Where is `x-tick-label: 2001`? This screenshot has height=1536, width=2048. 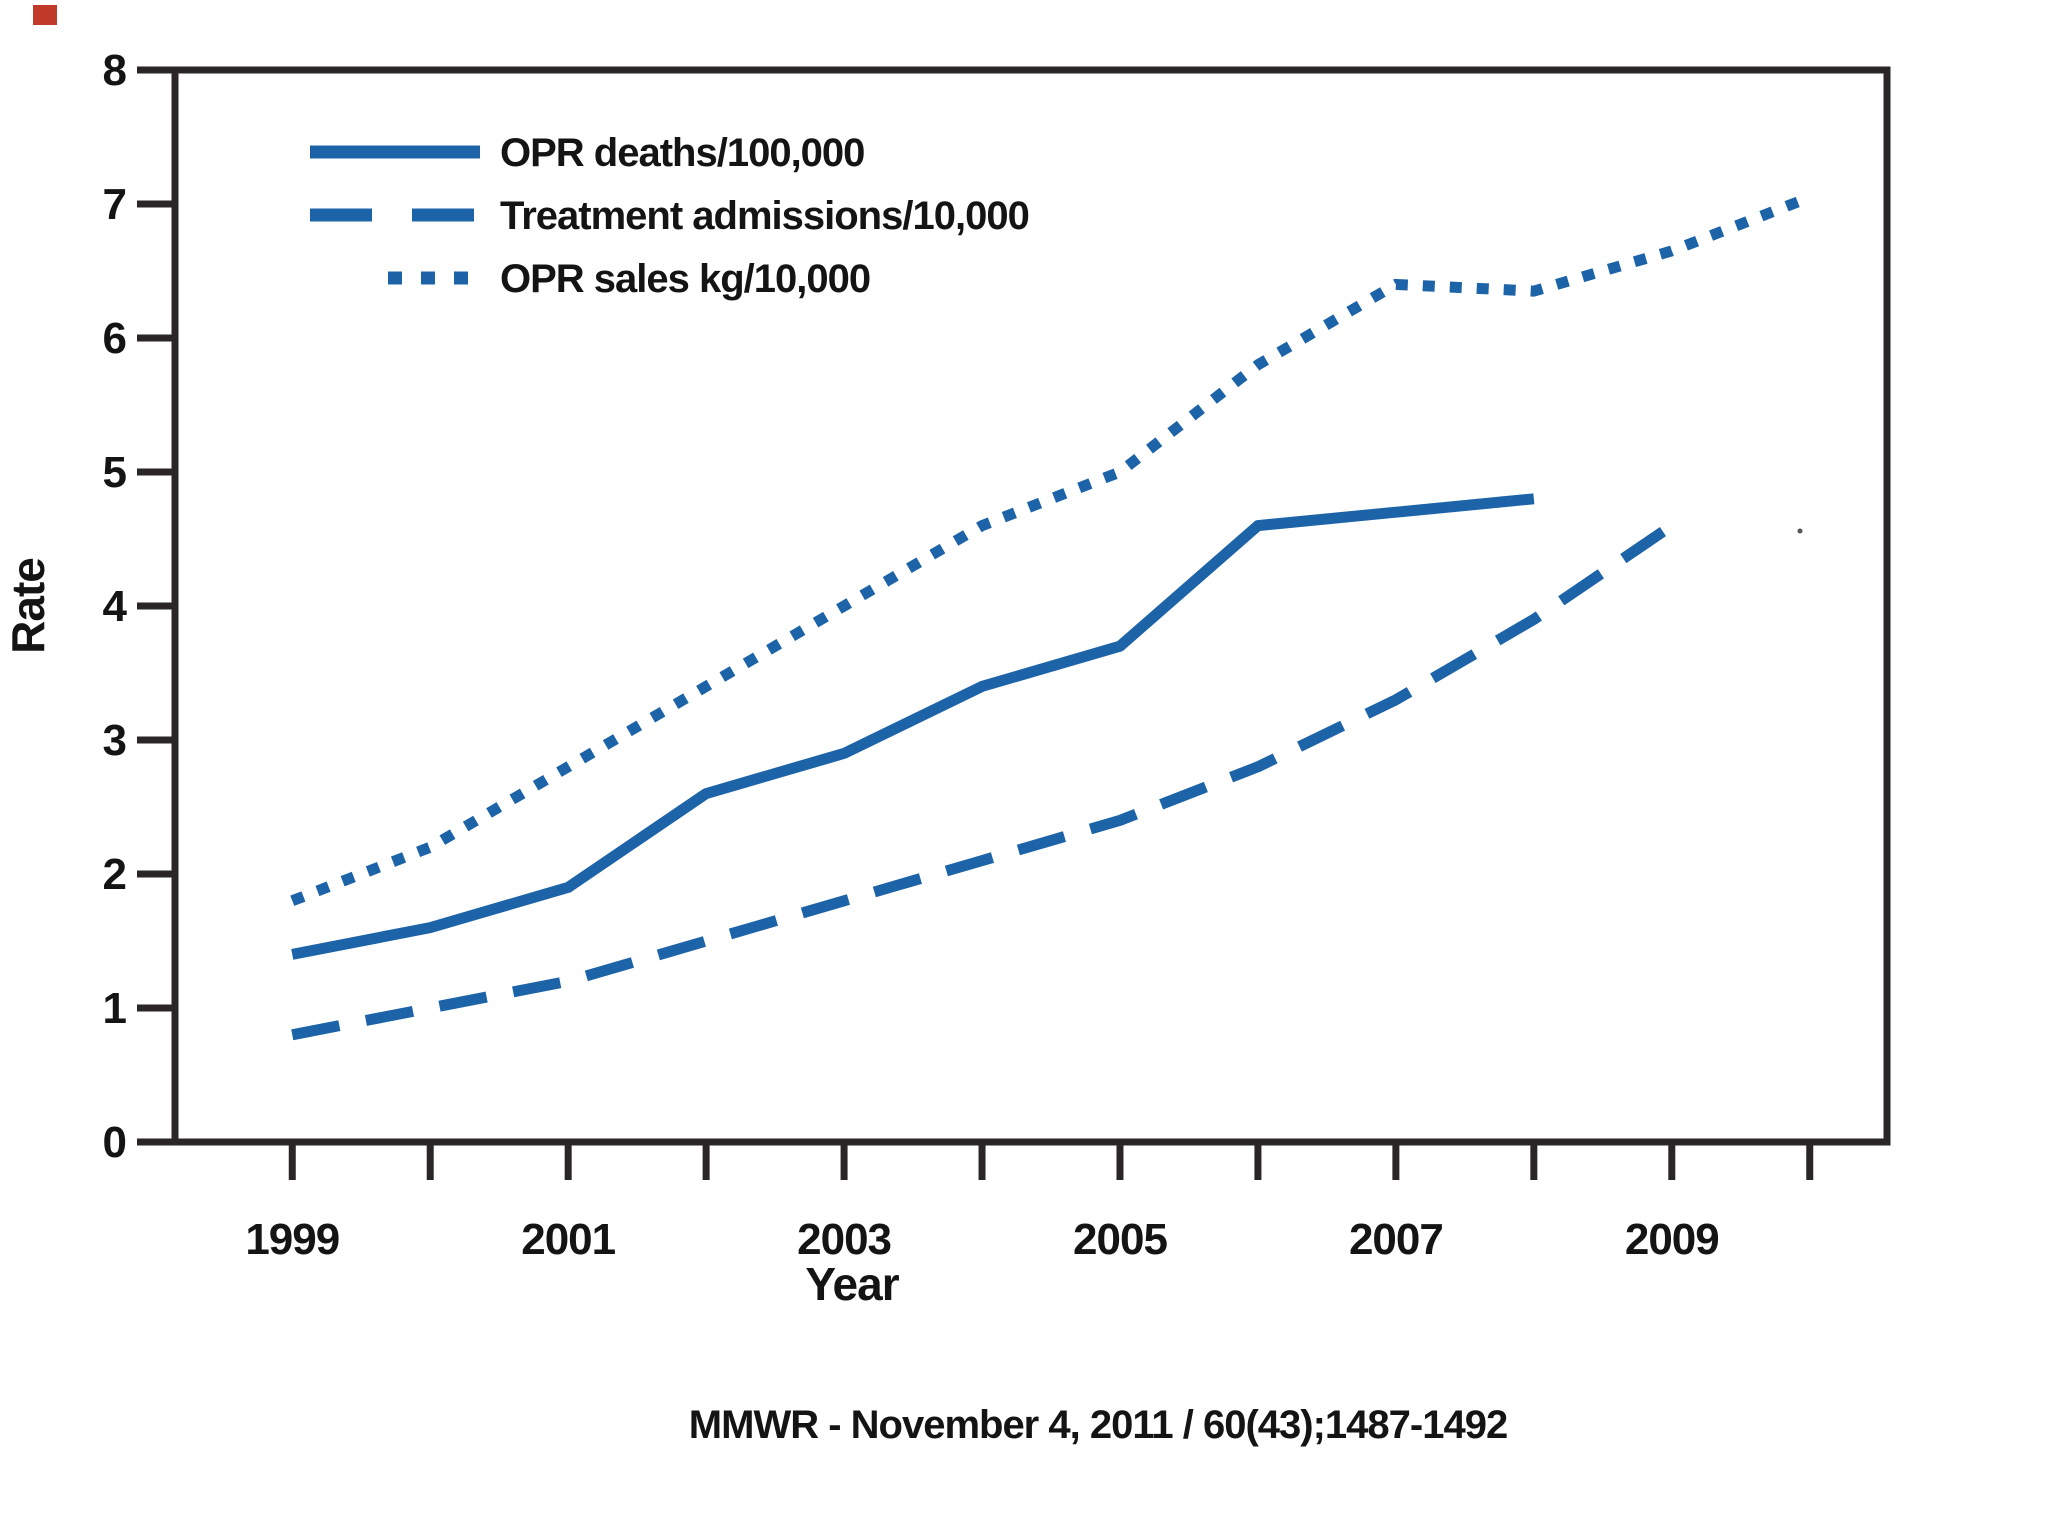
x-tick-label: 2001 is located at coordinates (568, 1239).